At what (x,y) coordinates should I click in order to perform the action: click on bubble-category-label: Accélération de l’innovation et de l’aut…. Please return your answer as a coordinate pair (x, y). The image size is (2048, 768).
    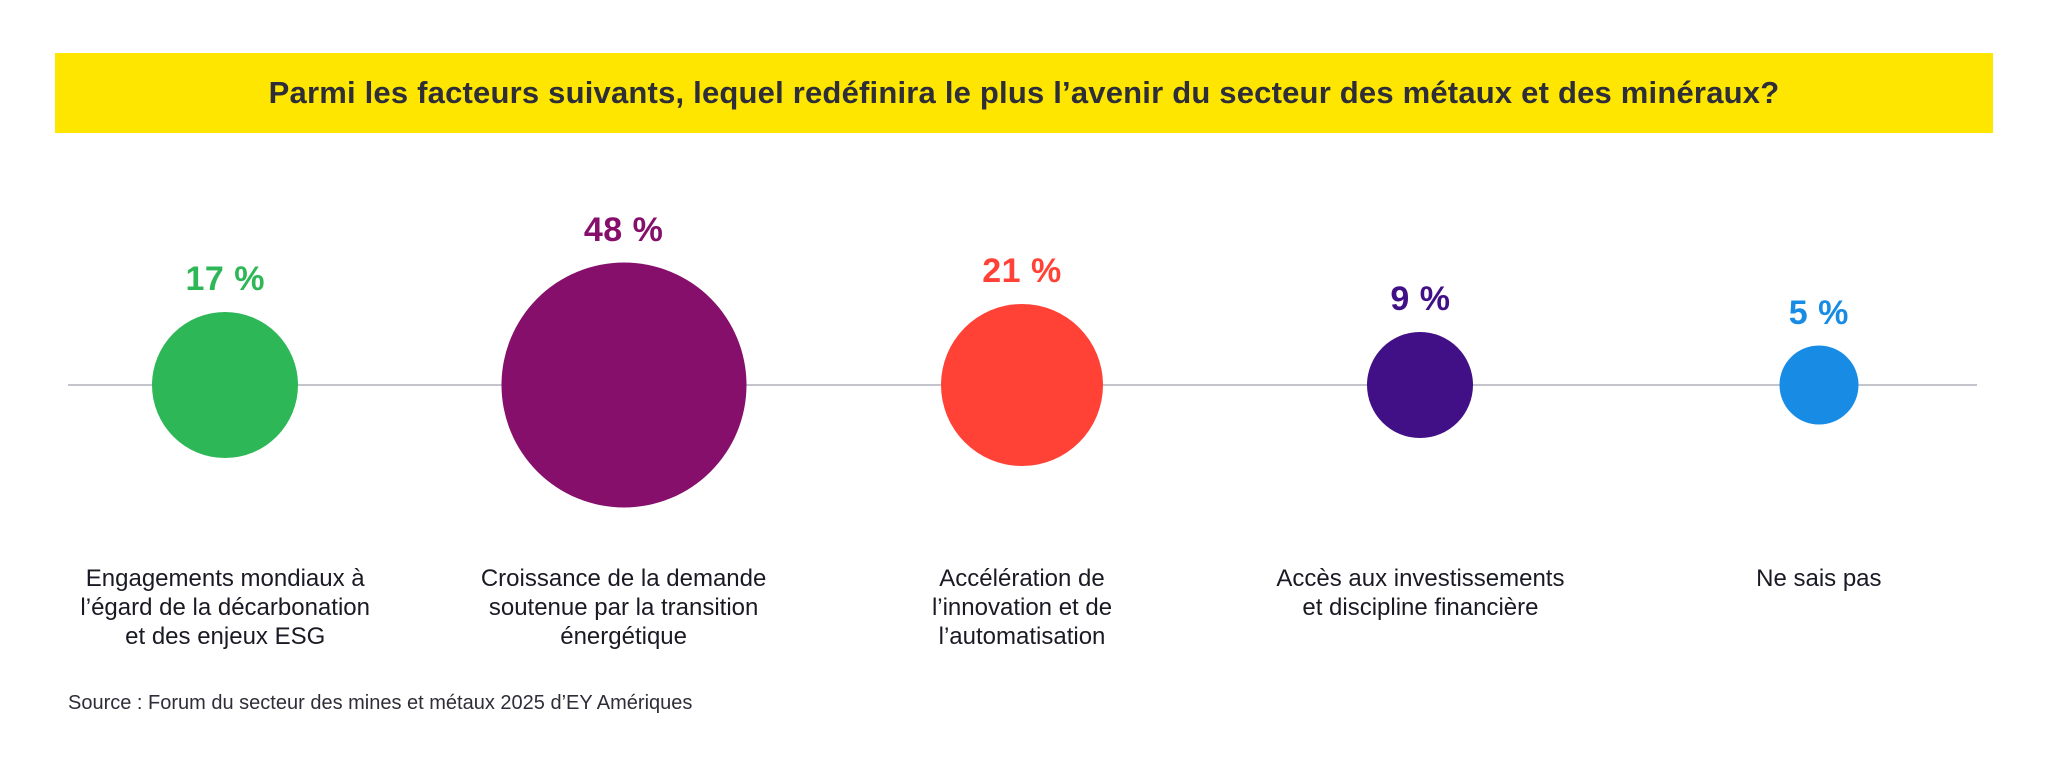
    Looking at the image, I should click on (1022, 607).